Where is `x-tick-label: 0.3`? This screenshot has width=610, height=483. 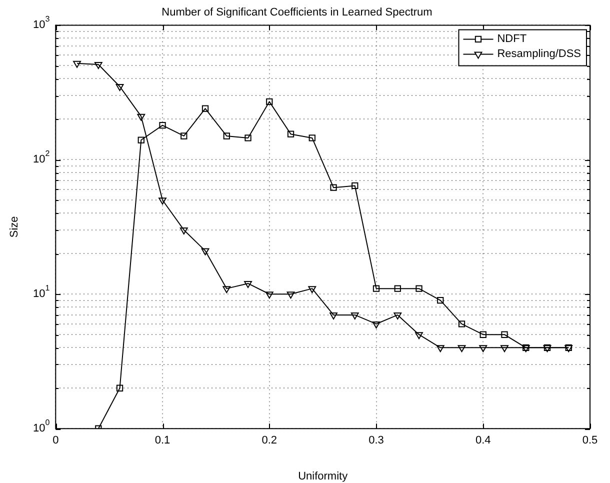 x-tick-label: 0.3 is located at coordinates (376, 440).